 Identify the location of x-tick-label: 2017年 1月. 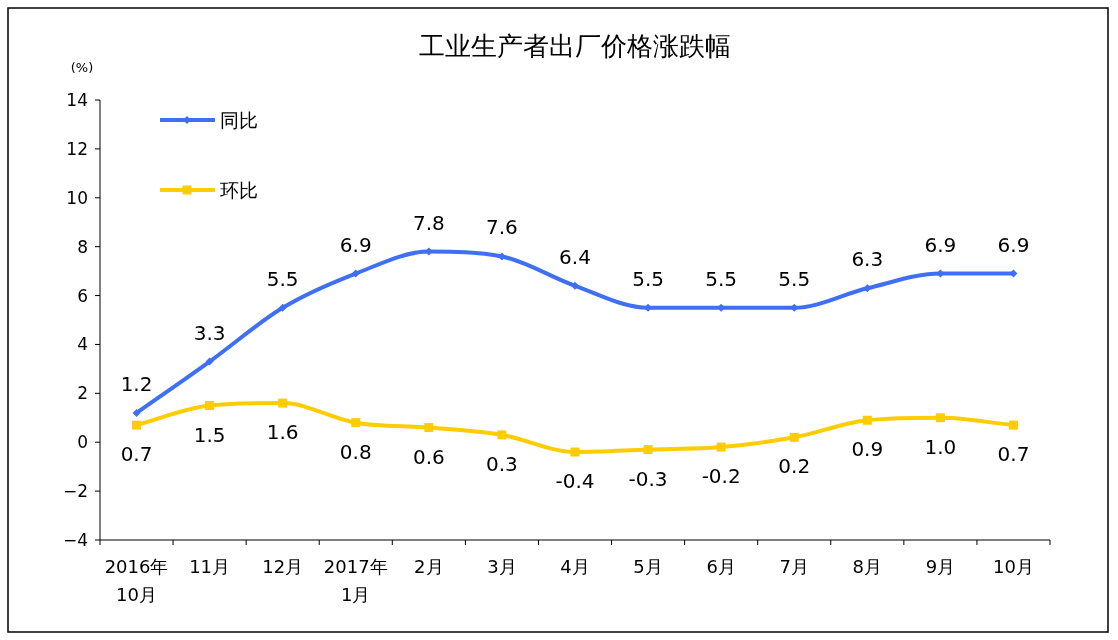
(355, 580).